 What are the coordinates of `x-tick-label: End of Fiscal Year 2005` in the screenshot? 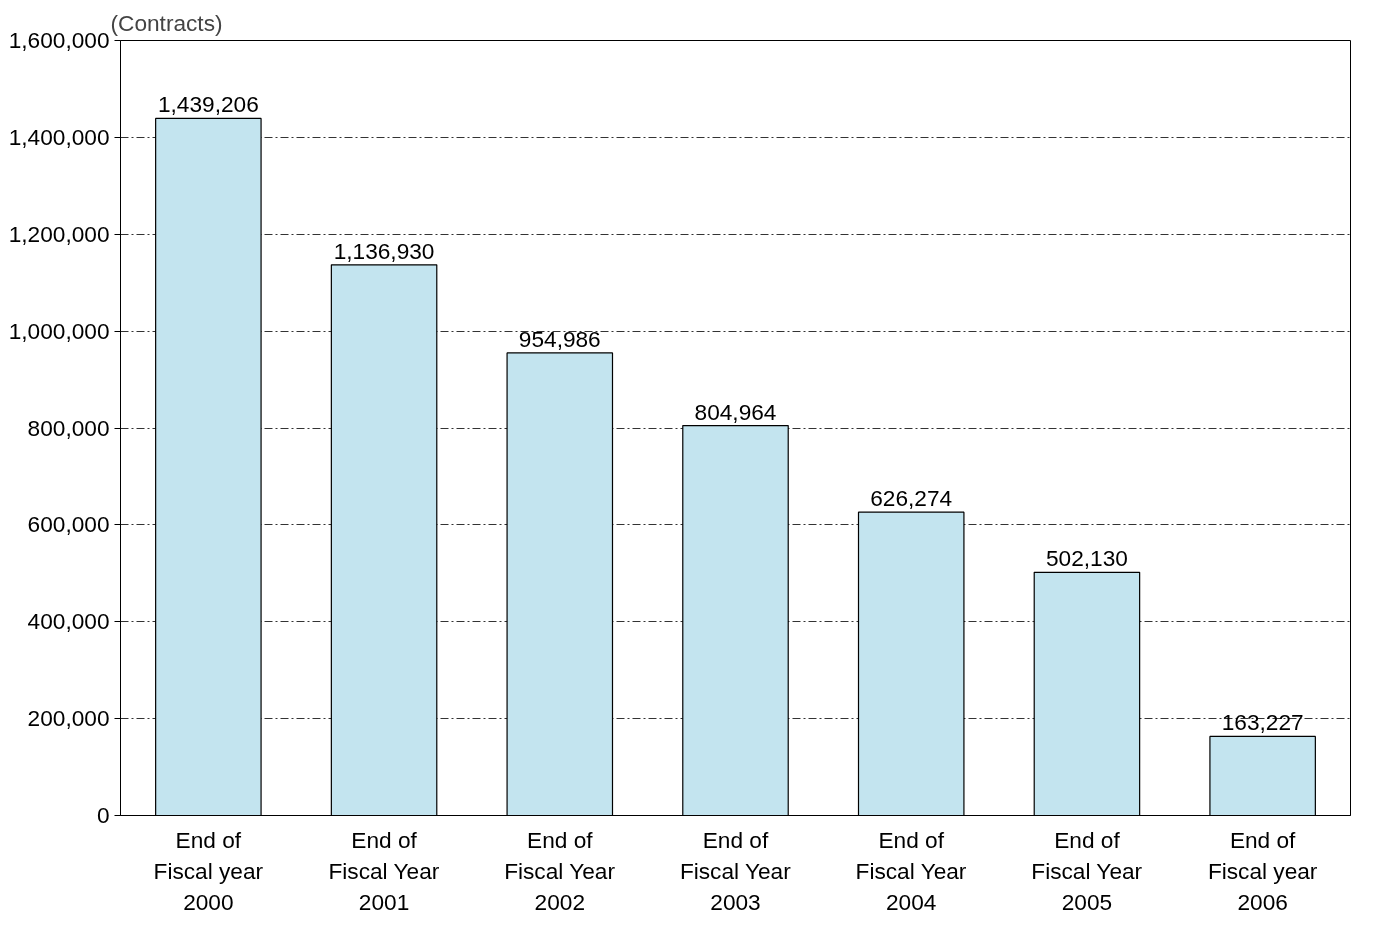 It's located at (1087, 870).